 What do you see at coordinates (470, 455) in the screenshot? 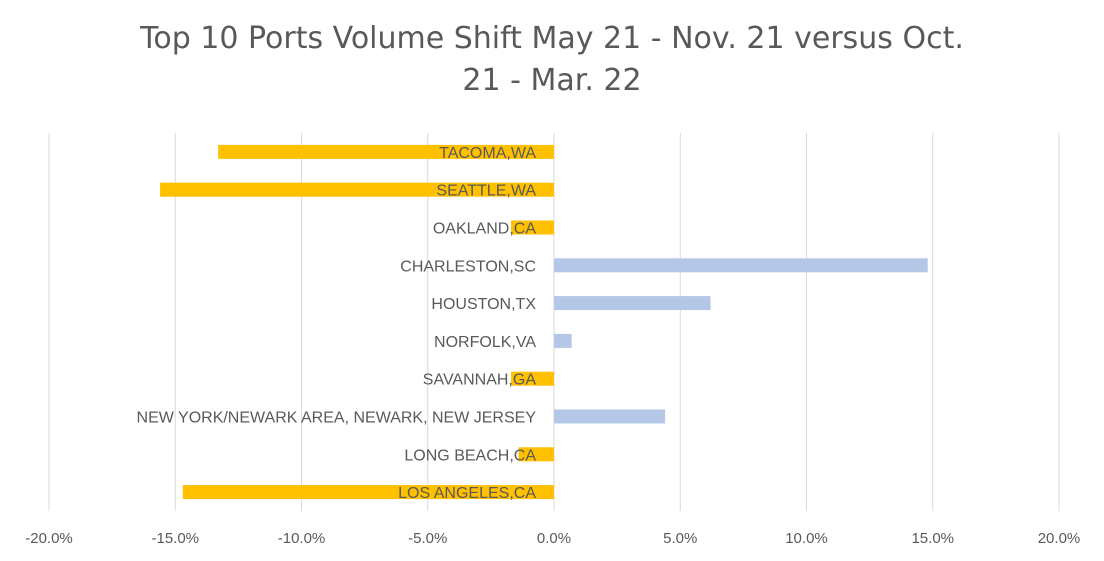
I see `category-label: LONG BEACH,CA` at bounding box center [470, 455].